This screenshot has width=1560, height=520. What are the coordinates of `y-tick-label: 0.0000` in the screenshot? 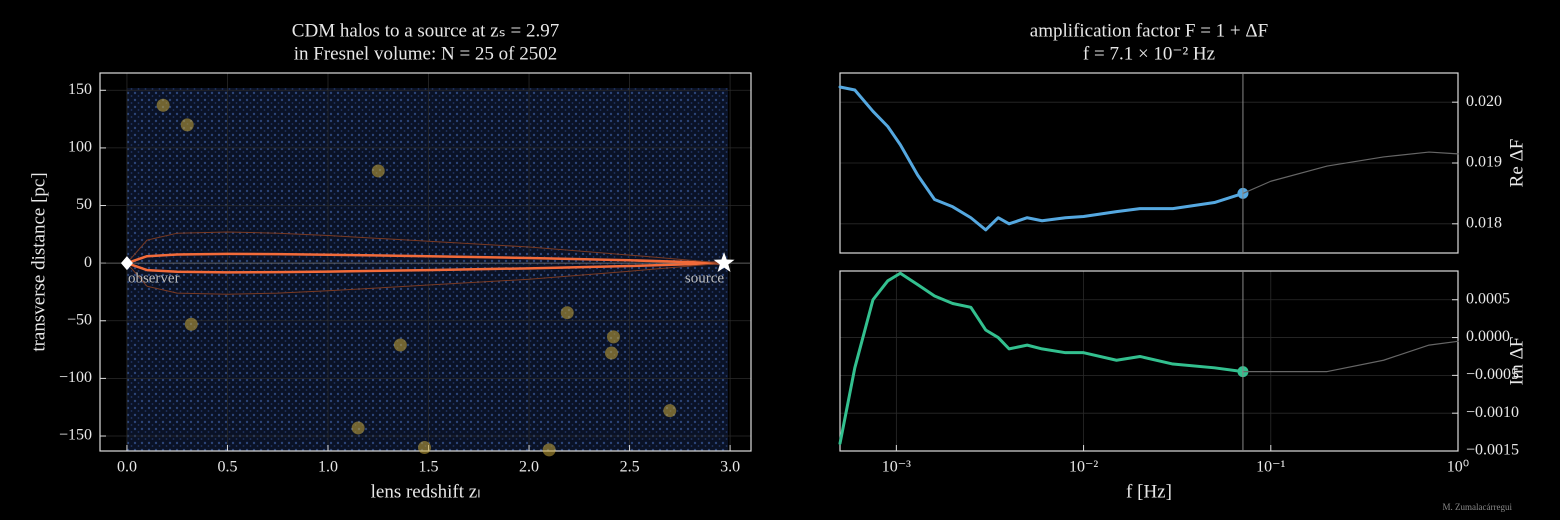 It's located at (1488, 336).